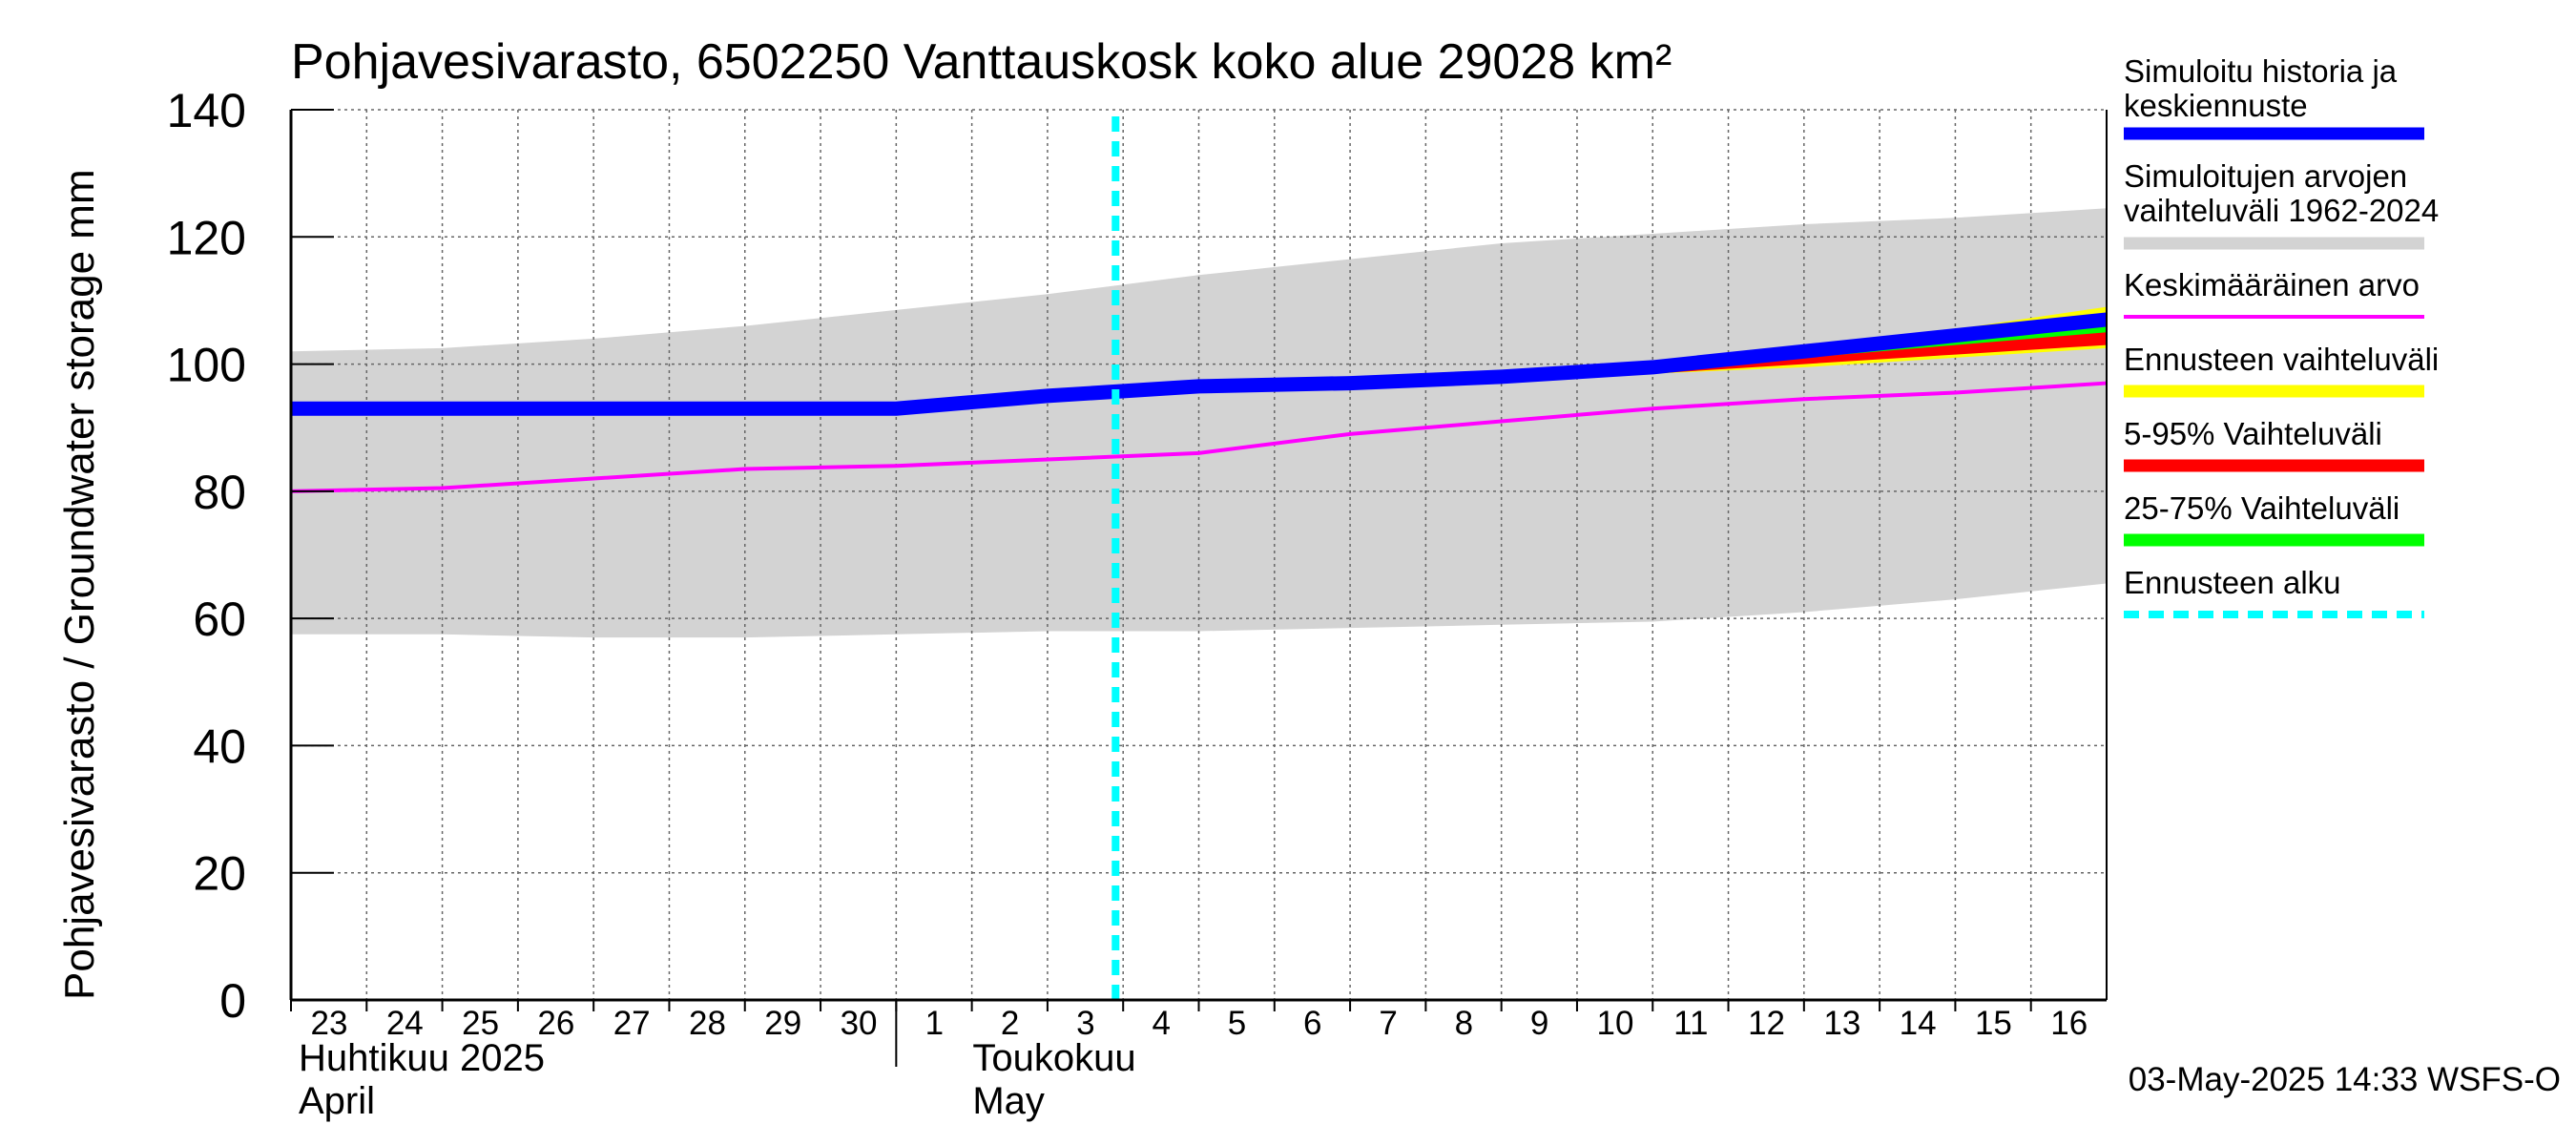 This screenshot has width=2576, height=1145. What do you see at coordinates (2069, 1023) in the screenshot?
I see `x-tick-label: 16` at bounding box center [2069, 1023].